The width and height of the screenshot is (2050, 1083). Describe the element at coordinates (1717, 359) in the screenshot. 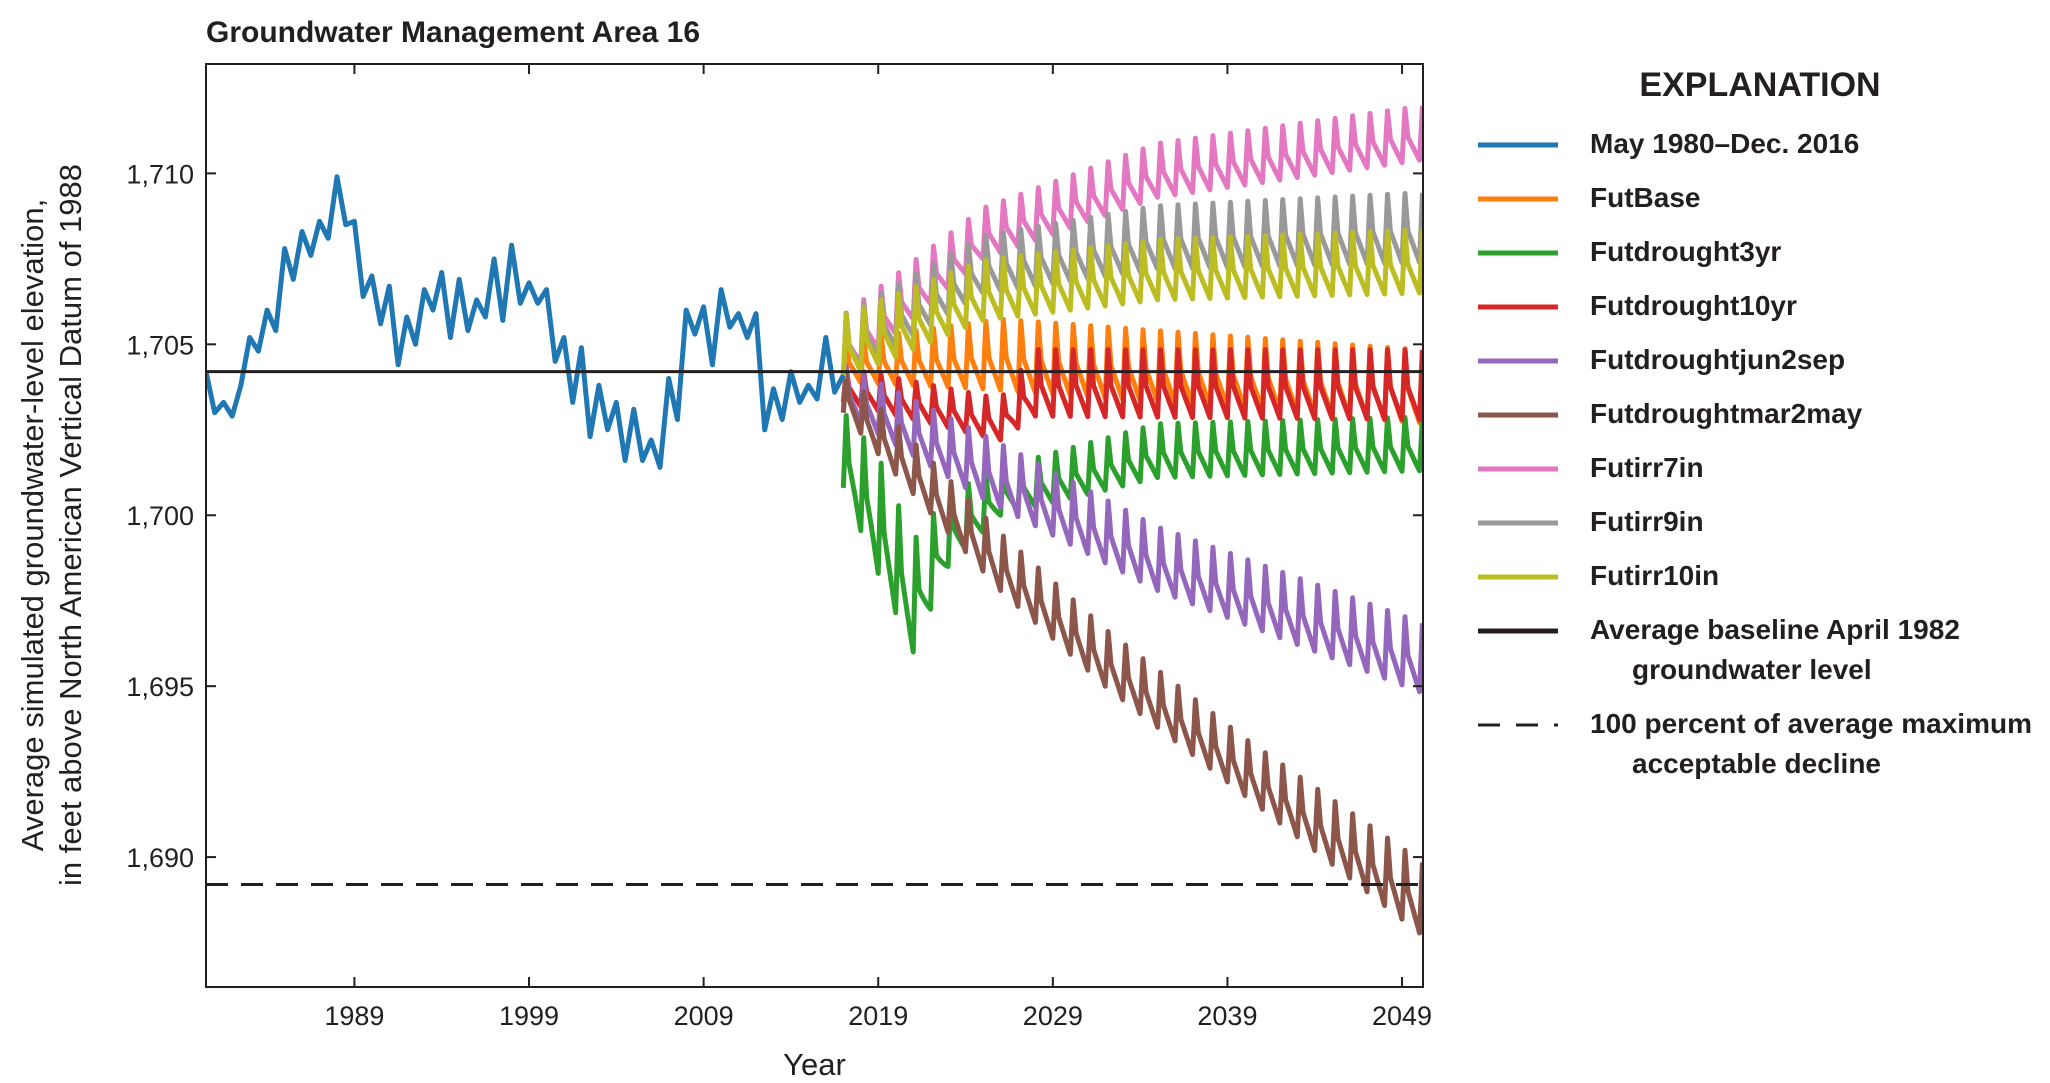

I see `legend-label: Futdroughtjun2sep` at that location.